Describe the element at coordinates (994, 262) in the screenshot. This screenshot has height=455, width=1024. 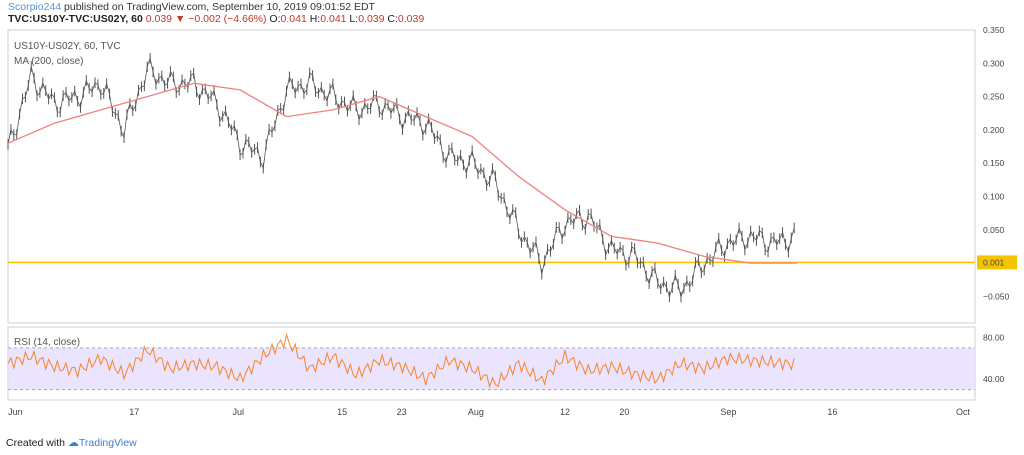
I see `y-tick-label: 0.001` at that location.